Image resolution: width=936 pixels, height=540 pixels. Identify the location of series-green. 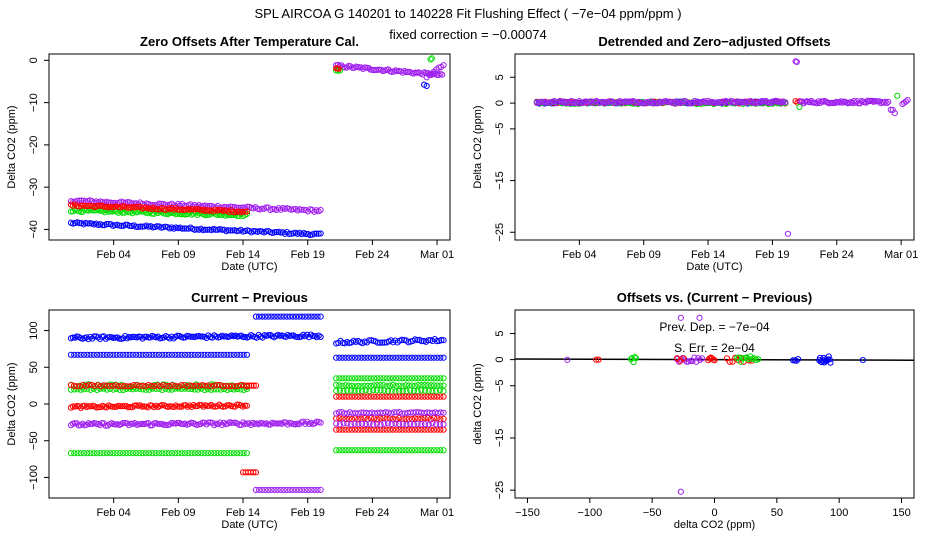
(251, 137).